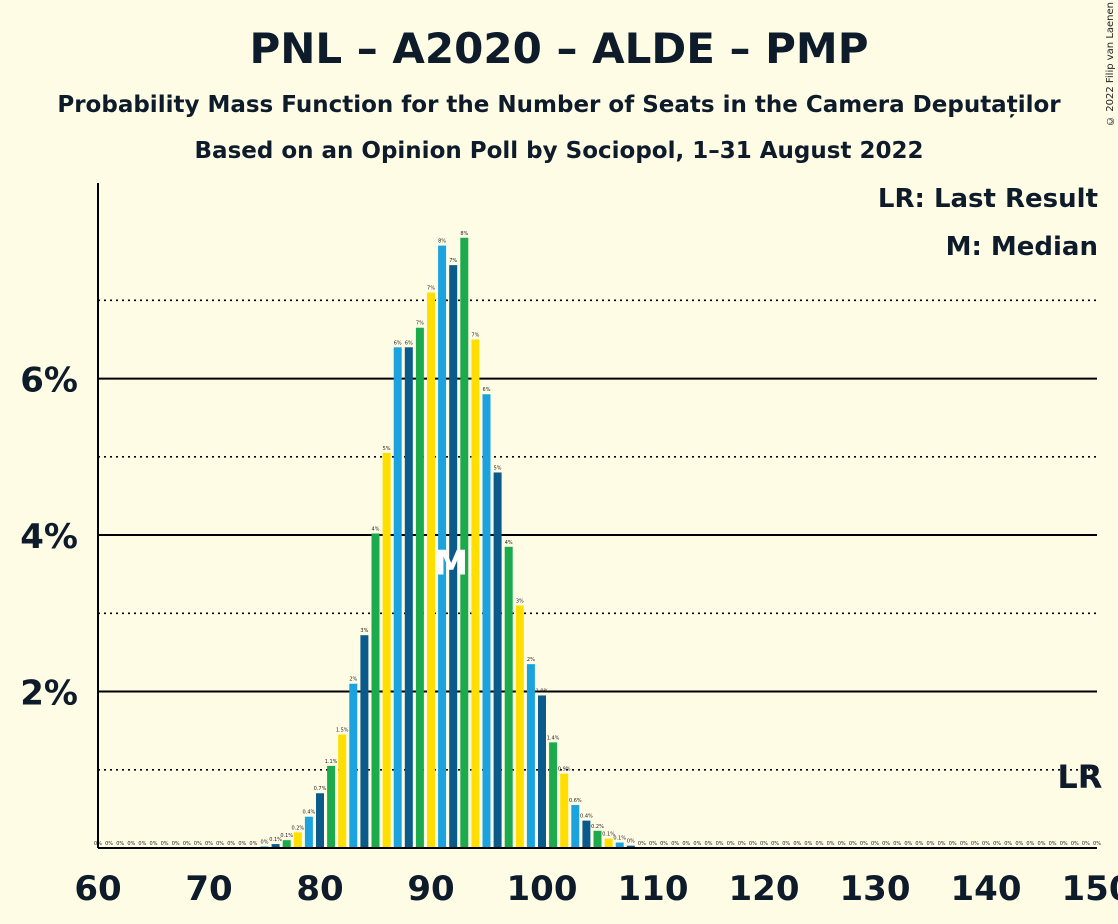  Describe the element at coordinates (509, 543) in the screenshot. I see `bar-data-label: 4%` at that location.